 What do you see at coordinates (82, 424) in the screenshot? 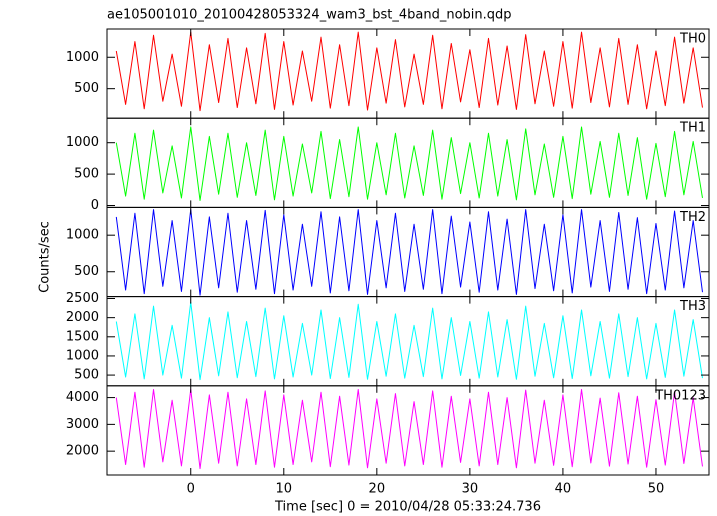
I see `y-tick-label: 3000` at bounding box center [82, 424].